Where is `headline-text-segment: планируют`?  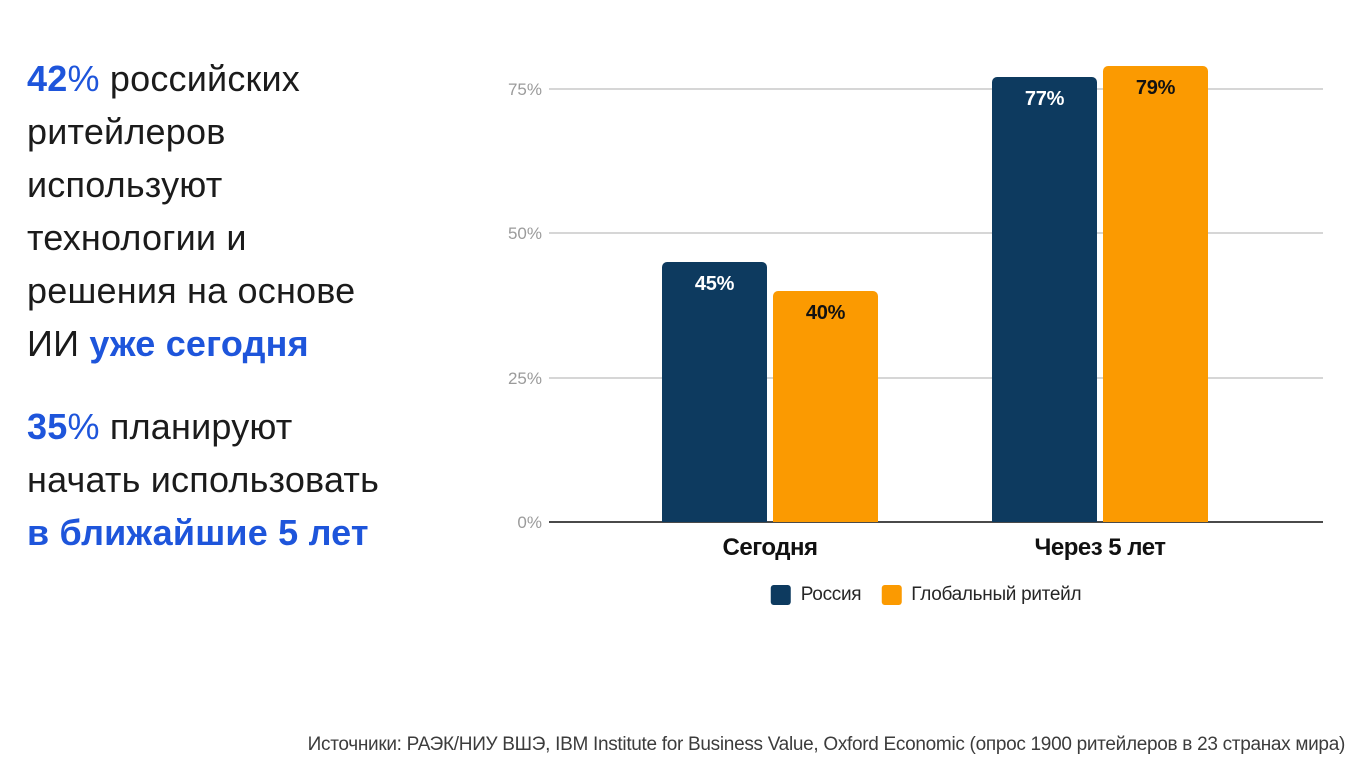 headline-text-segment: планируют is located at coordinates (196, 426).